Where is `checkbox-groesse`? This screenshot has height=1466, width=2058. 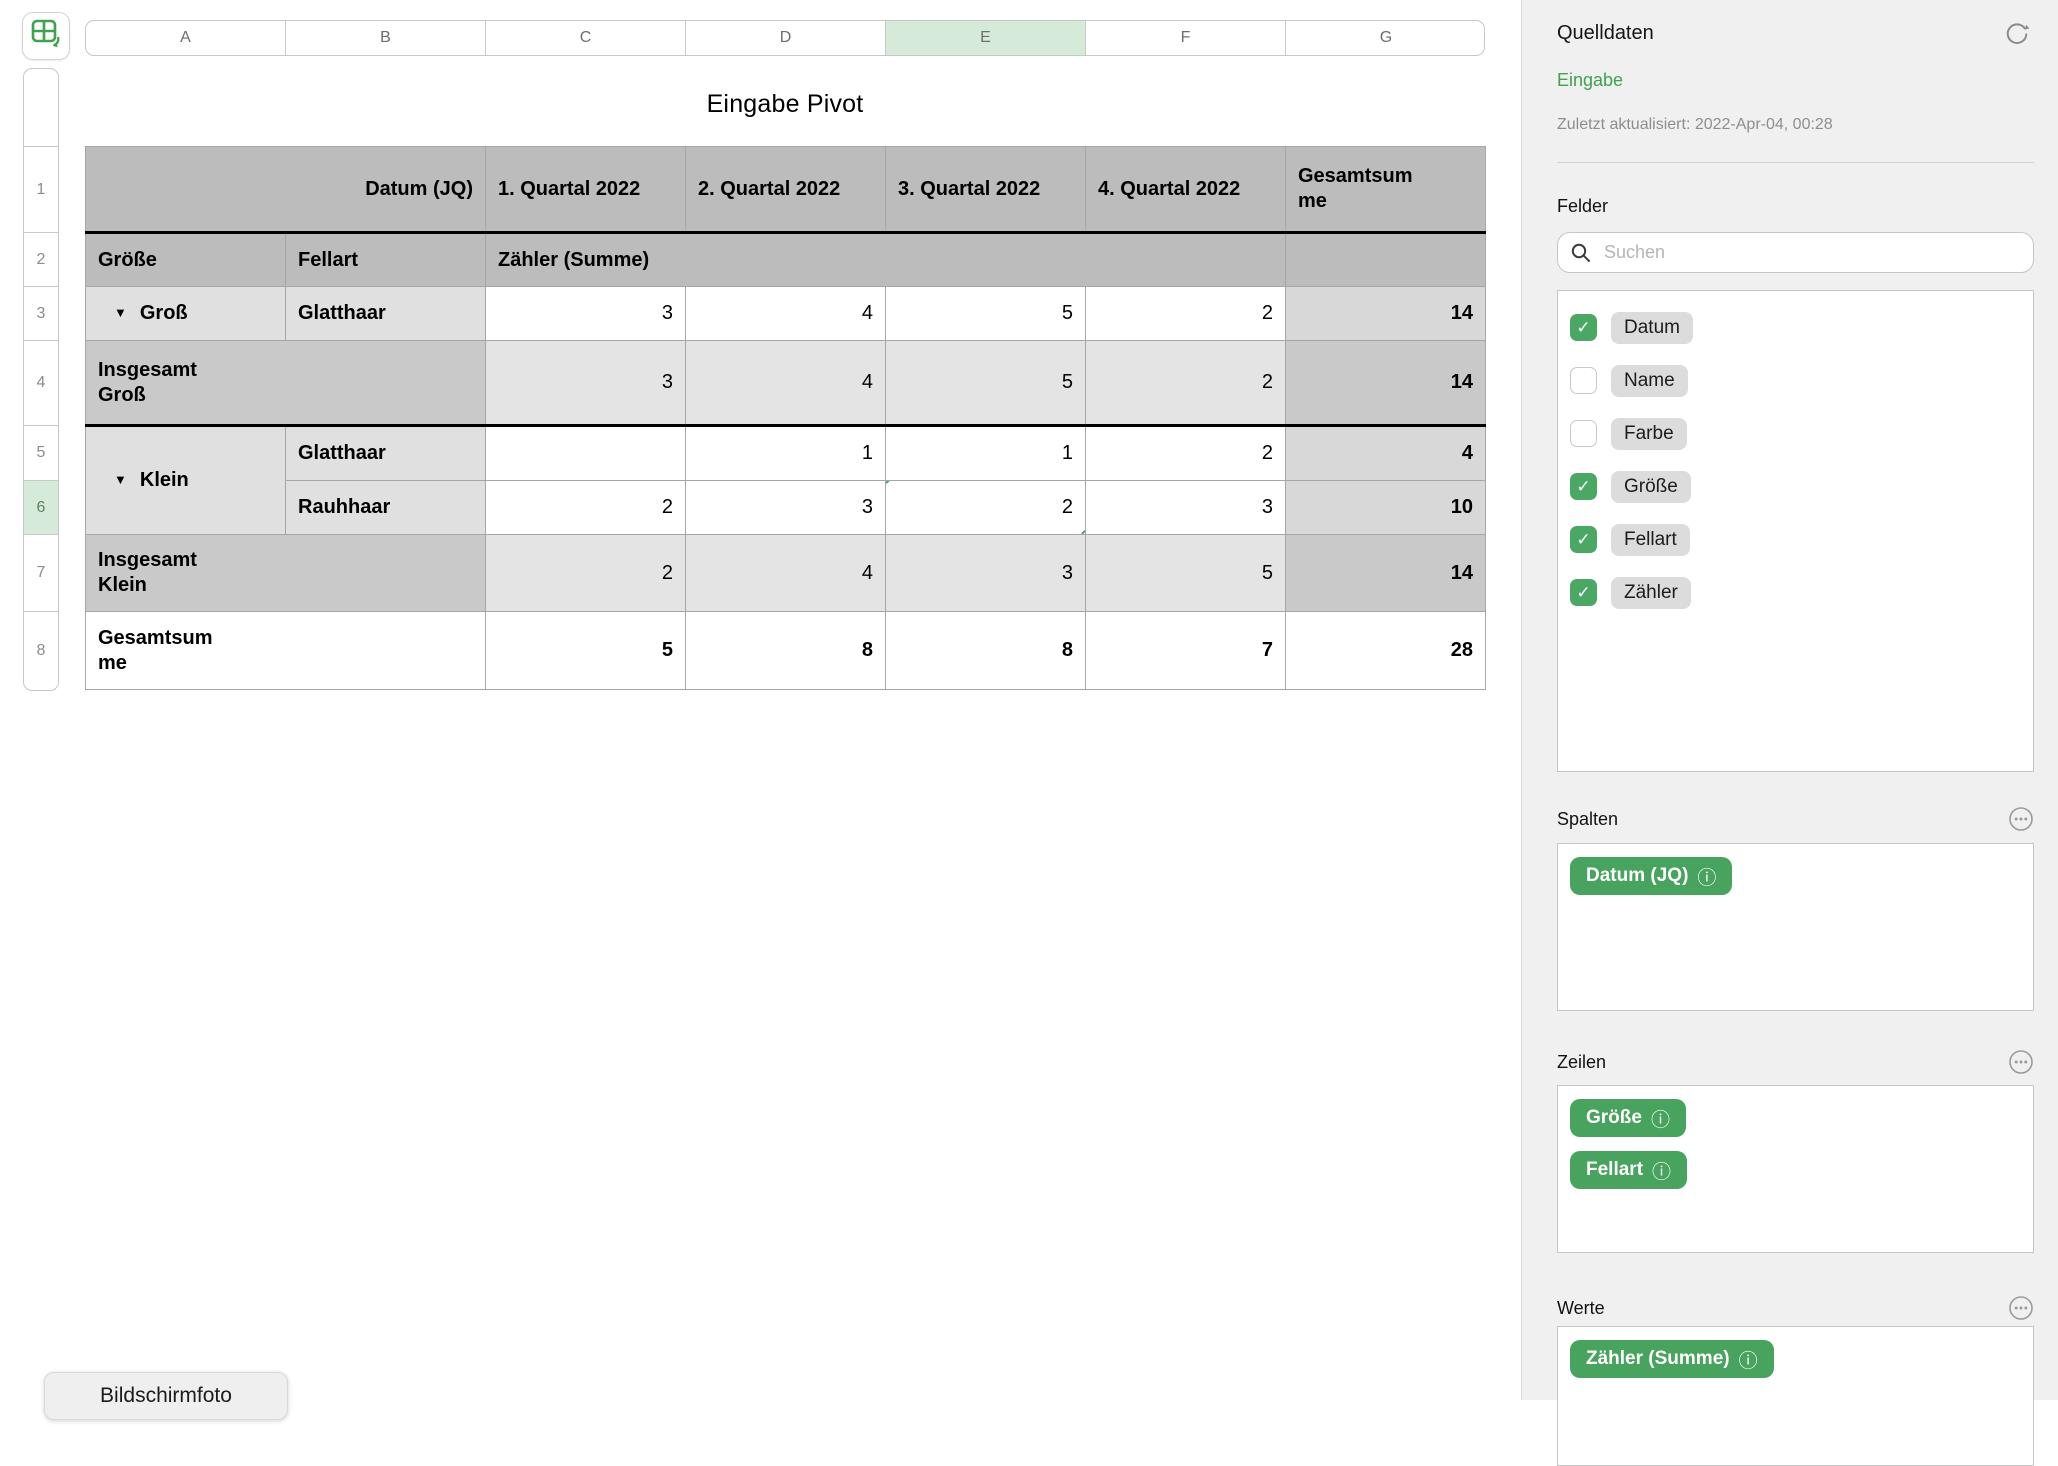 checkbox-groesse is located at coordinates (1583, 486).